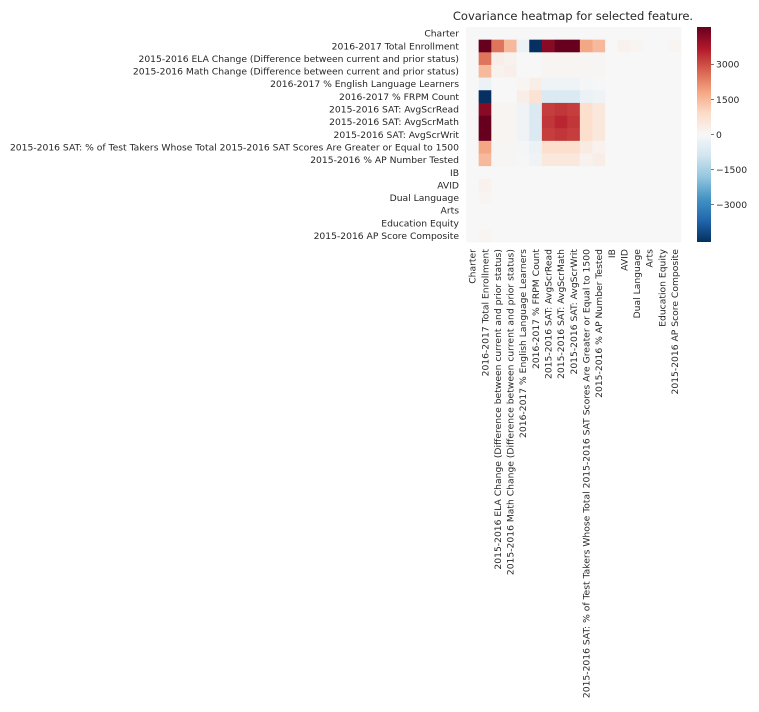  Describe the element at coordinates (397, 135) in the screenshot. I see `y-tick-label: 2015-2016 SAT: AvgScrWrit` at that location.